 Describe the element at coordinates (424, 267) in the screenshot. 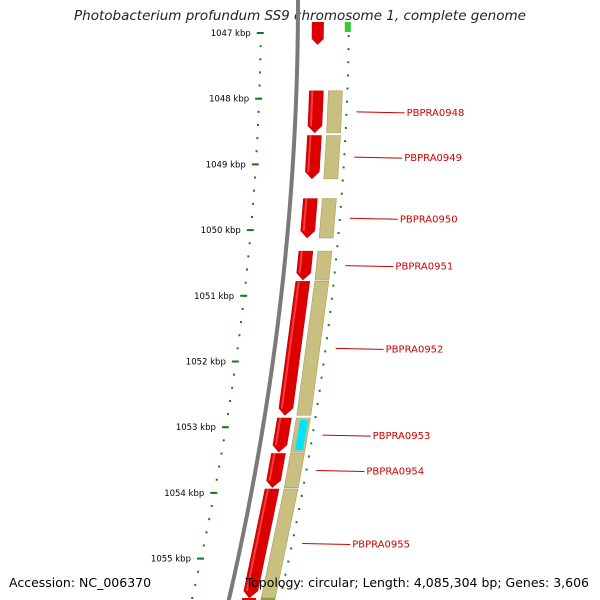

I see `gene-label: PBPRA0951` at that location.